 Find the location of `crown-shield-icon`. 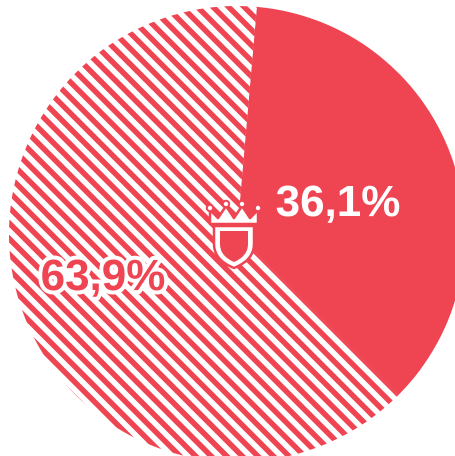

crown-shield-icon is located at coordinates (234, 234).